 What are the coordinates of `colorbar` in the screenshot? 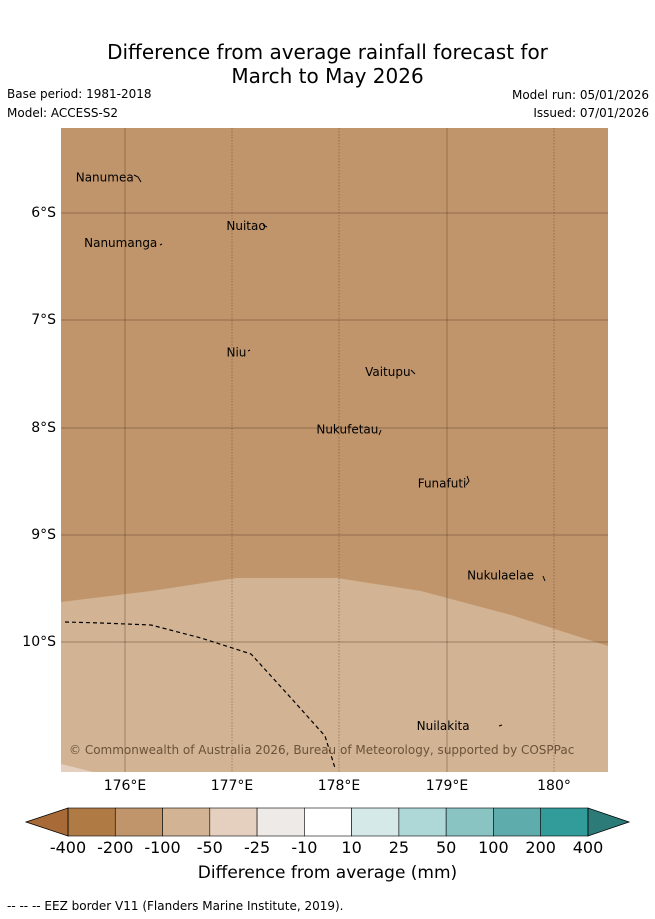 It's located at (327, 822).